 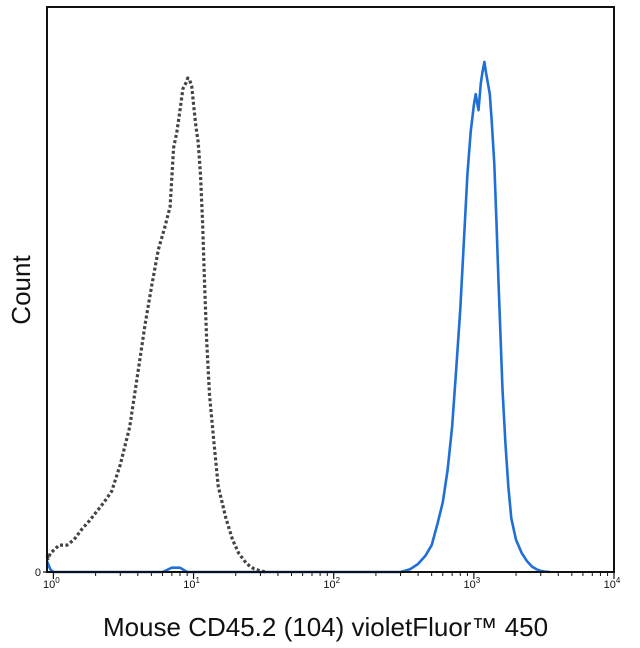 What do you see at coordinates (38, 573) in the screenshot?
I see `y-tick-label: 0` at bounding box center [38, 573].